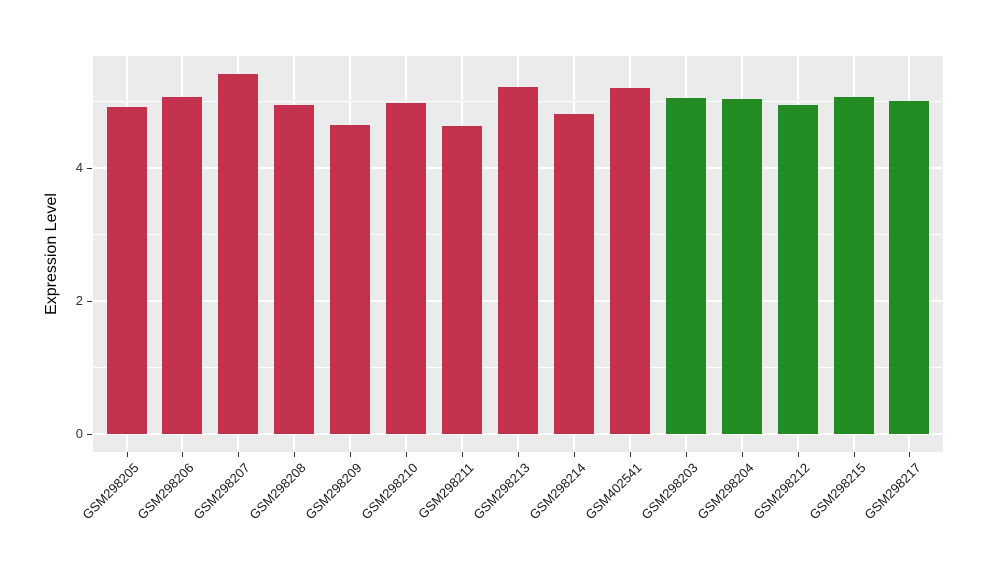  I want to click on bar-GSM298212, so click(797, 270).